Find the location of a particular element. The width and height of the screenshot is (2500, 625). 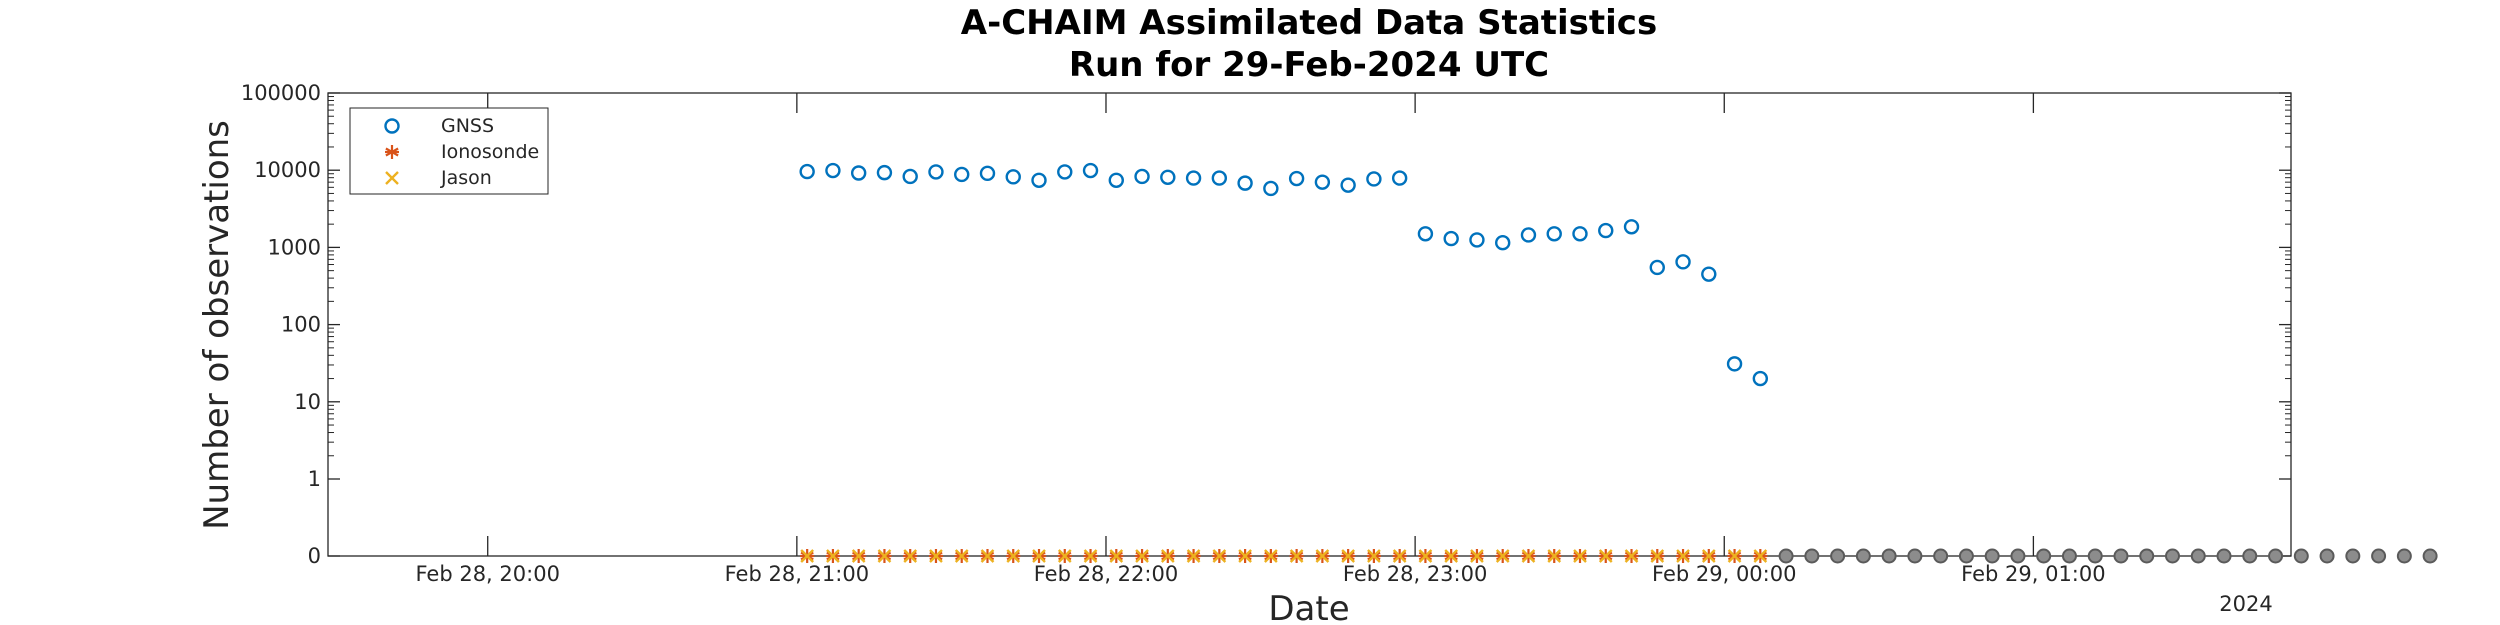

x-tick-label: Feb 28, 21:00 is located at coordinates (797, 574).